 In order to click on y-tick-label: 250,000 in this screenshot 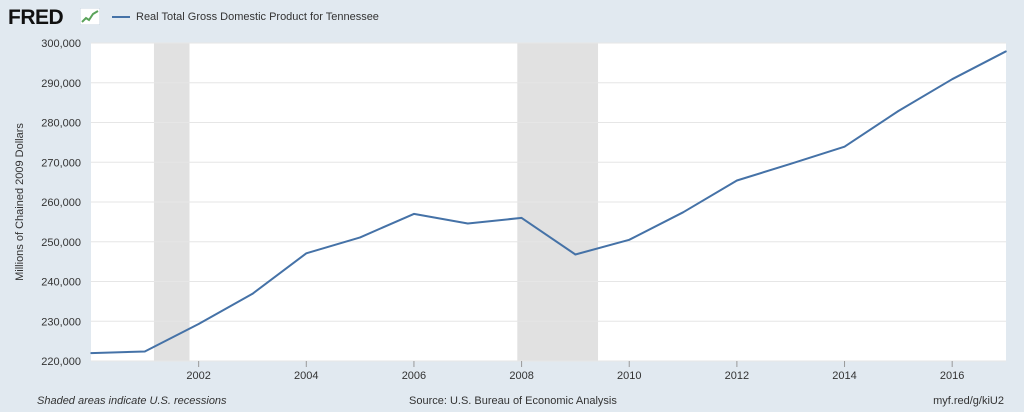, I will do `click(61, 243)`.